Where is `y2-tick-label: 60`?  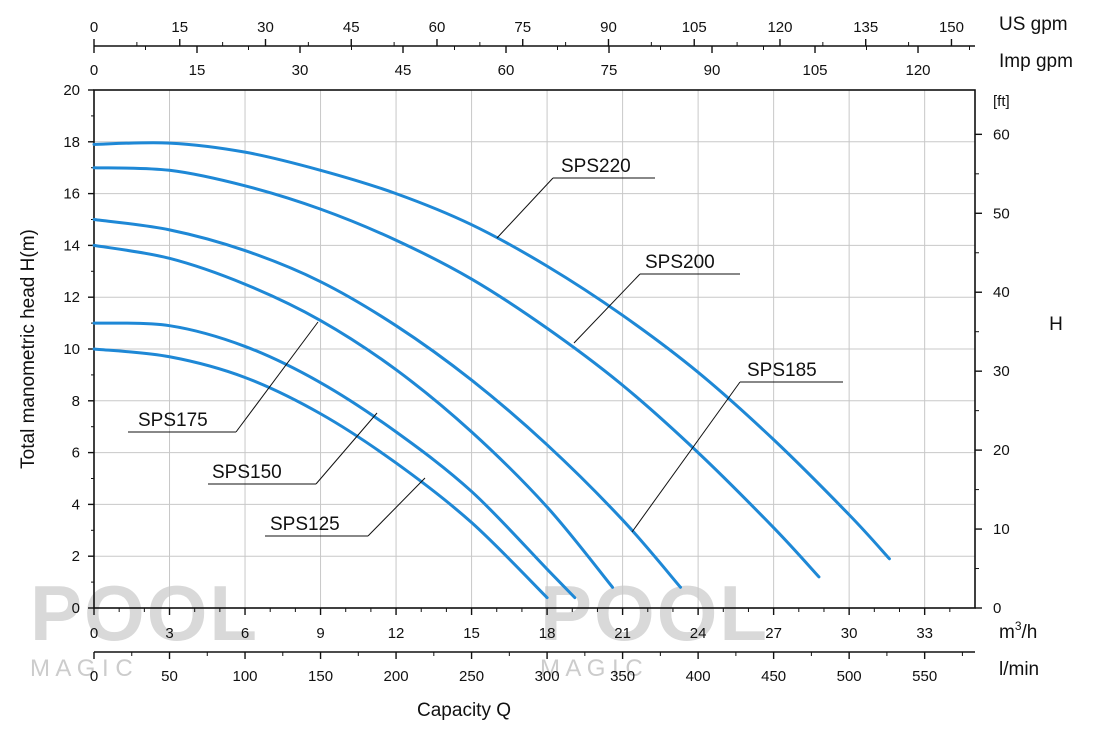 y2-tick-label: 60 is located at coordinates (1001, 134).